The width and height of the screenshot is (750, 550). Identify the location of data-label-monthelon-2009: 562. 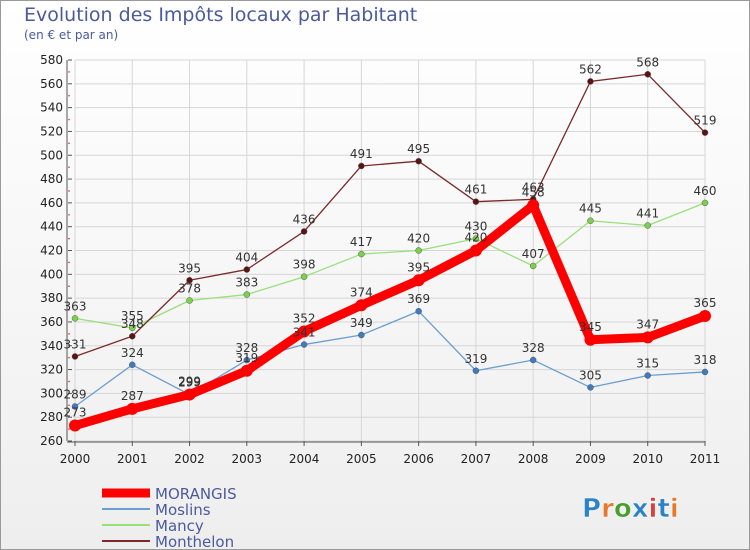
(590, 69).